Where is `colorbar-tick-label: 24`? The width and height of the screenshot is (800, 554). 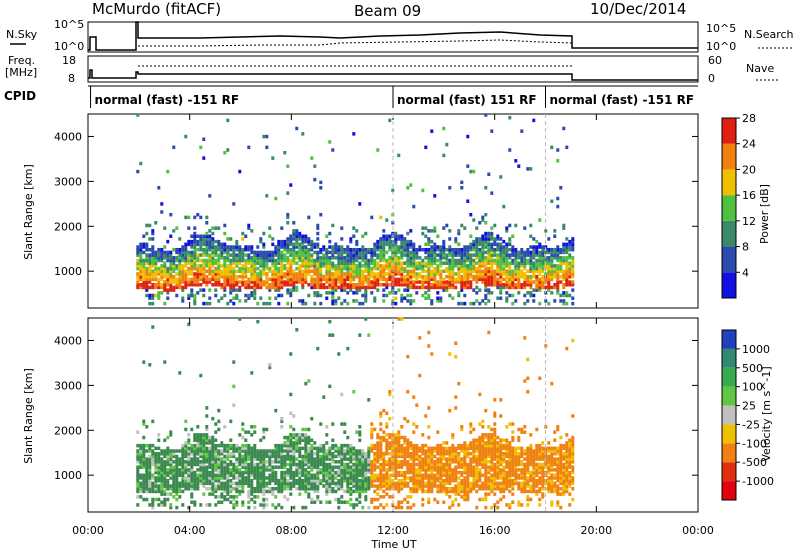 colorbar-tick-label: 24 is located at coordinates (749, 144).